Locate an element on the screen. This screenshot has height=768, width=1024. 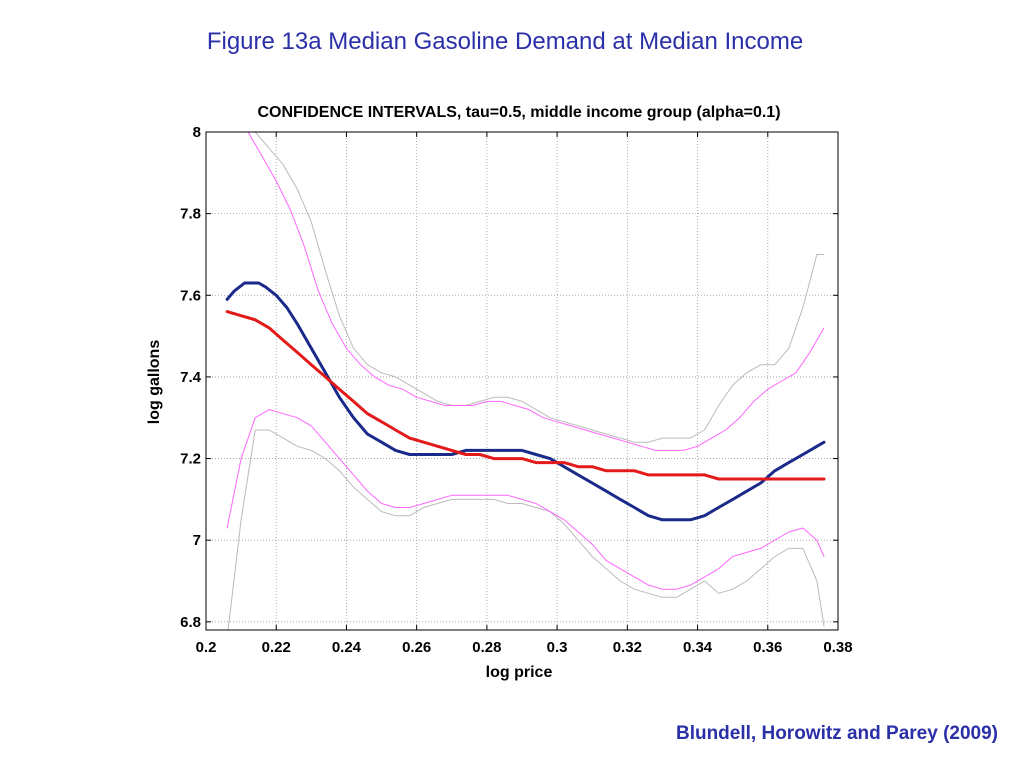
y-tick-label: 7 is located at coordinates (197, 540).